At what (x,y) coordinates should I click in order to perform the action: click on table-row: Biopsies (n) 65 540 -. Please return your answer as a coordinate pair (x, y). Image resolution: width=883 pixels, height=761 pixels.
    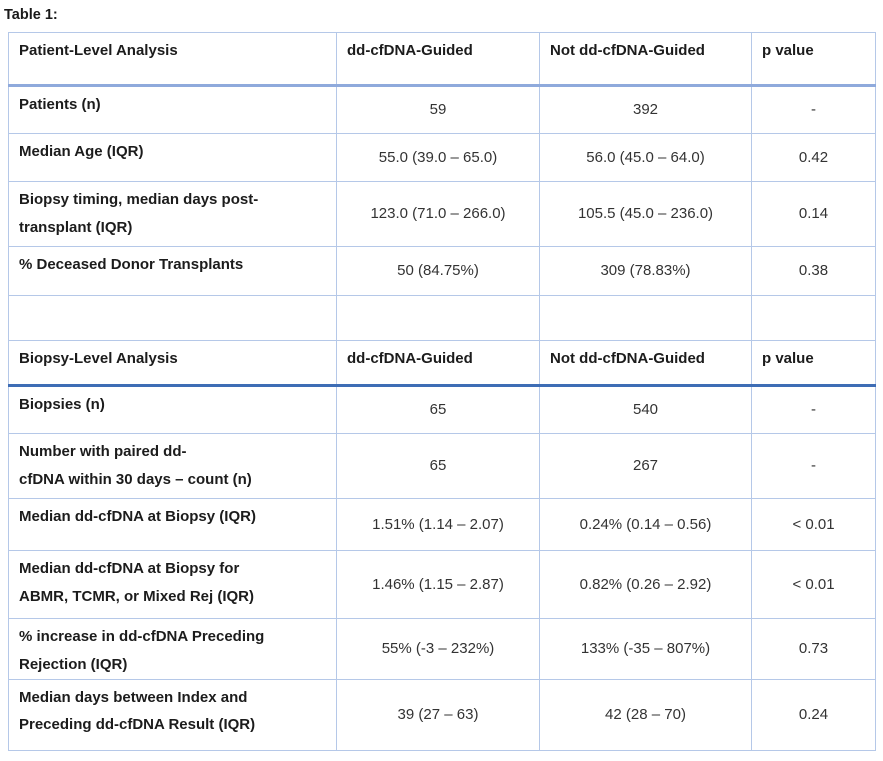
    Looking at the image, I should click on (442, 409).